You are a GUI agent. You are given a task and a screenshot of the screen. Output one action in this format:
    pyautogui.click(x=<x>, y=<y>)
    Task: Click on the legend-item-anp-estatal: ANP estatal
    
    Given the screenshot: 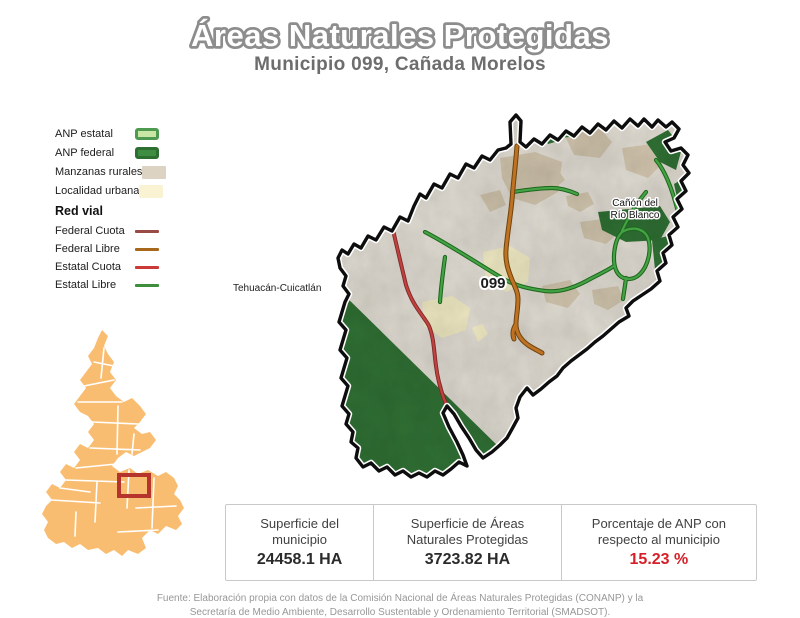 What is the action you would take?
    pyautogui.click(x=107, y=134)
    